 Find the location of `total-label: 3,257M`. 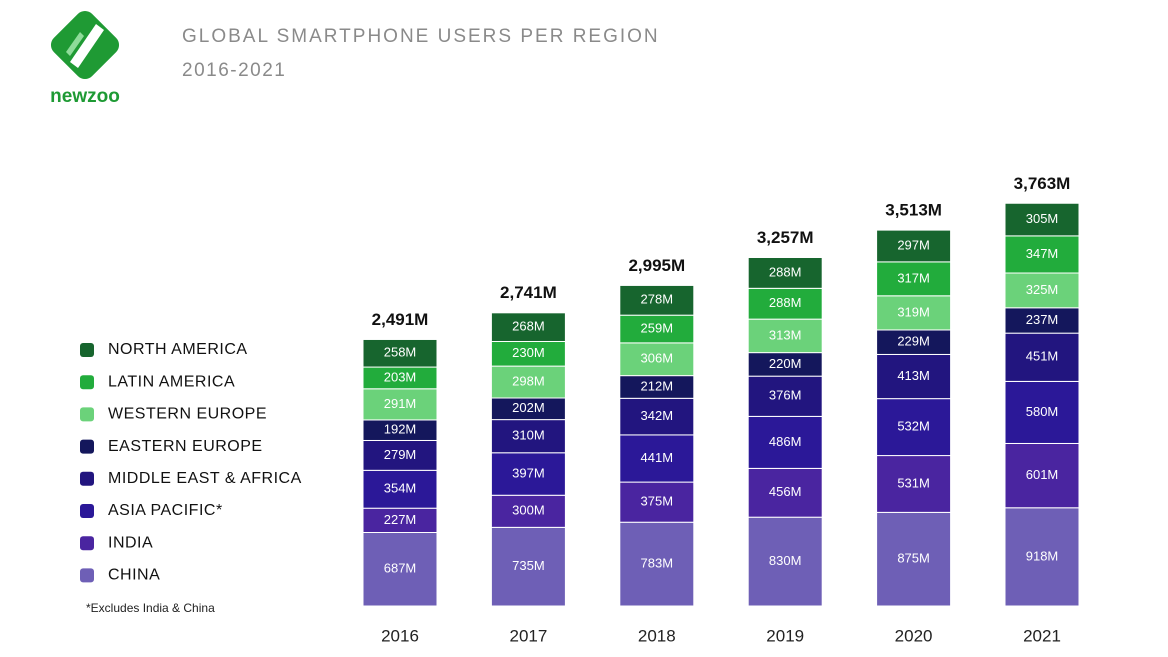

total-label: 3,257M is located at coordinates (785, 237).